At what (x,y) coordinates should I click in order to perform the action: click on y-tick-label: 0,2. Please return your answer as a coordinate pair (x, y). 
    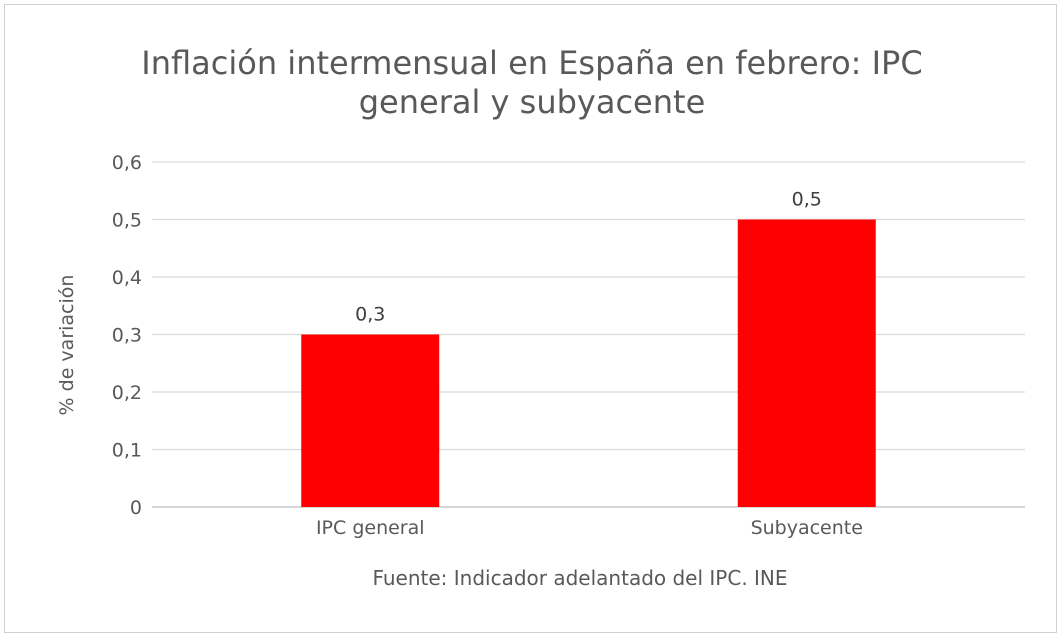
    Looking at the image, I should click on (127, 393).